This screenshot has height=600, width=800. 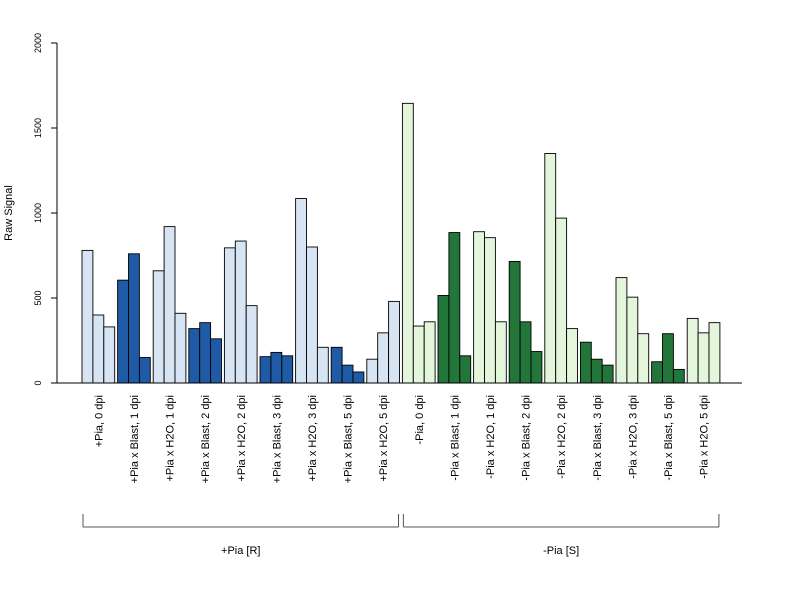 I want to click on category-label: -Pia x H2O, 2 dpi, so click(x=562, y=437).